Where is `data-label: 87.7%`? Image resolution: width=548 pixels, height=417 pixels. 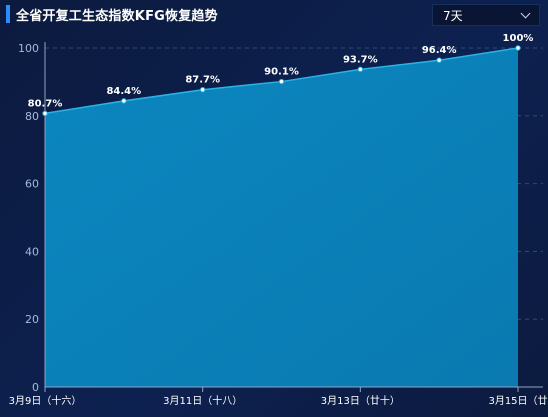
data-label: 87.7% is located at coordinates (202, 80).